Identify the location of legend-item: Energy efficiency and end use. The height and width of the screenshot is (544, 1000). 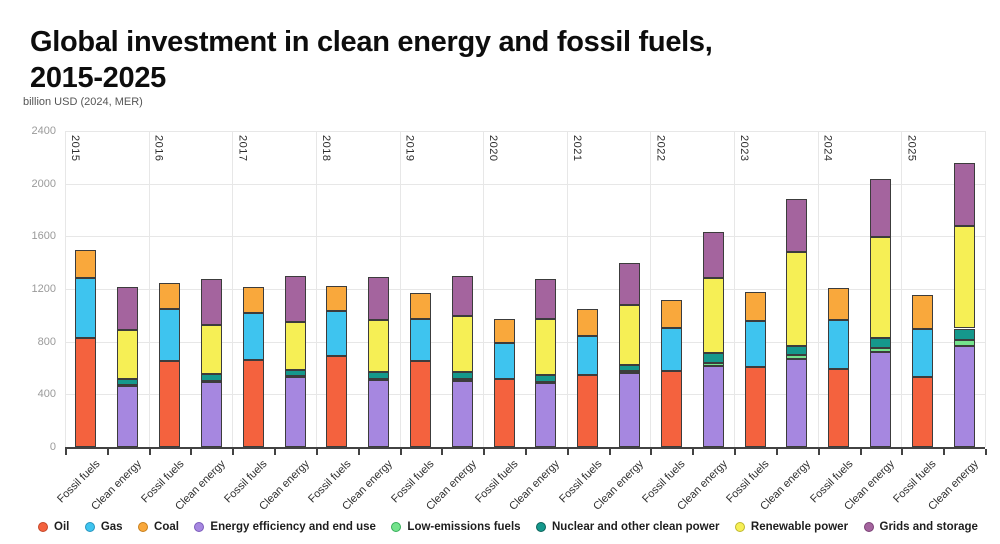
(285, 527).